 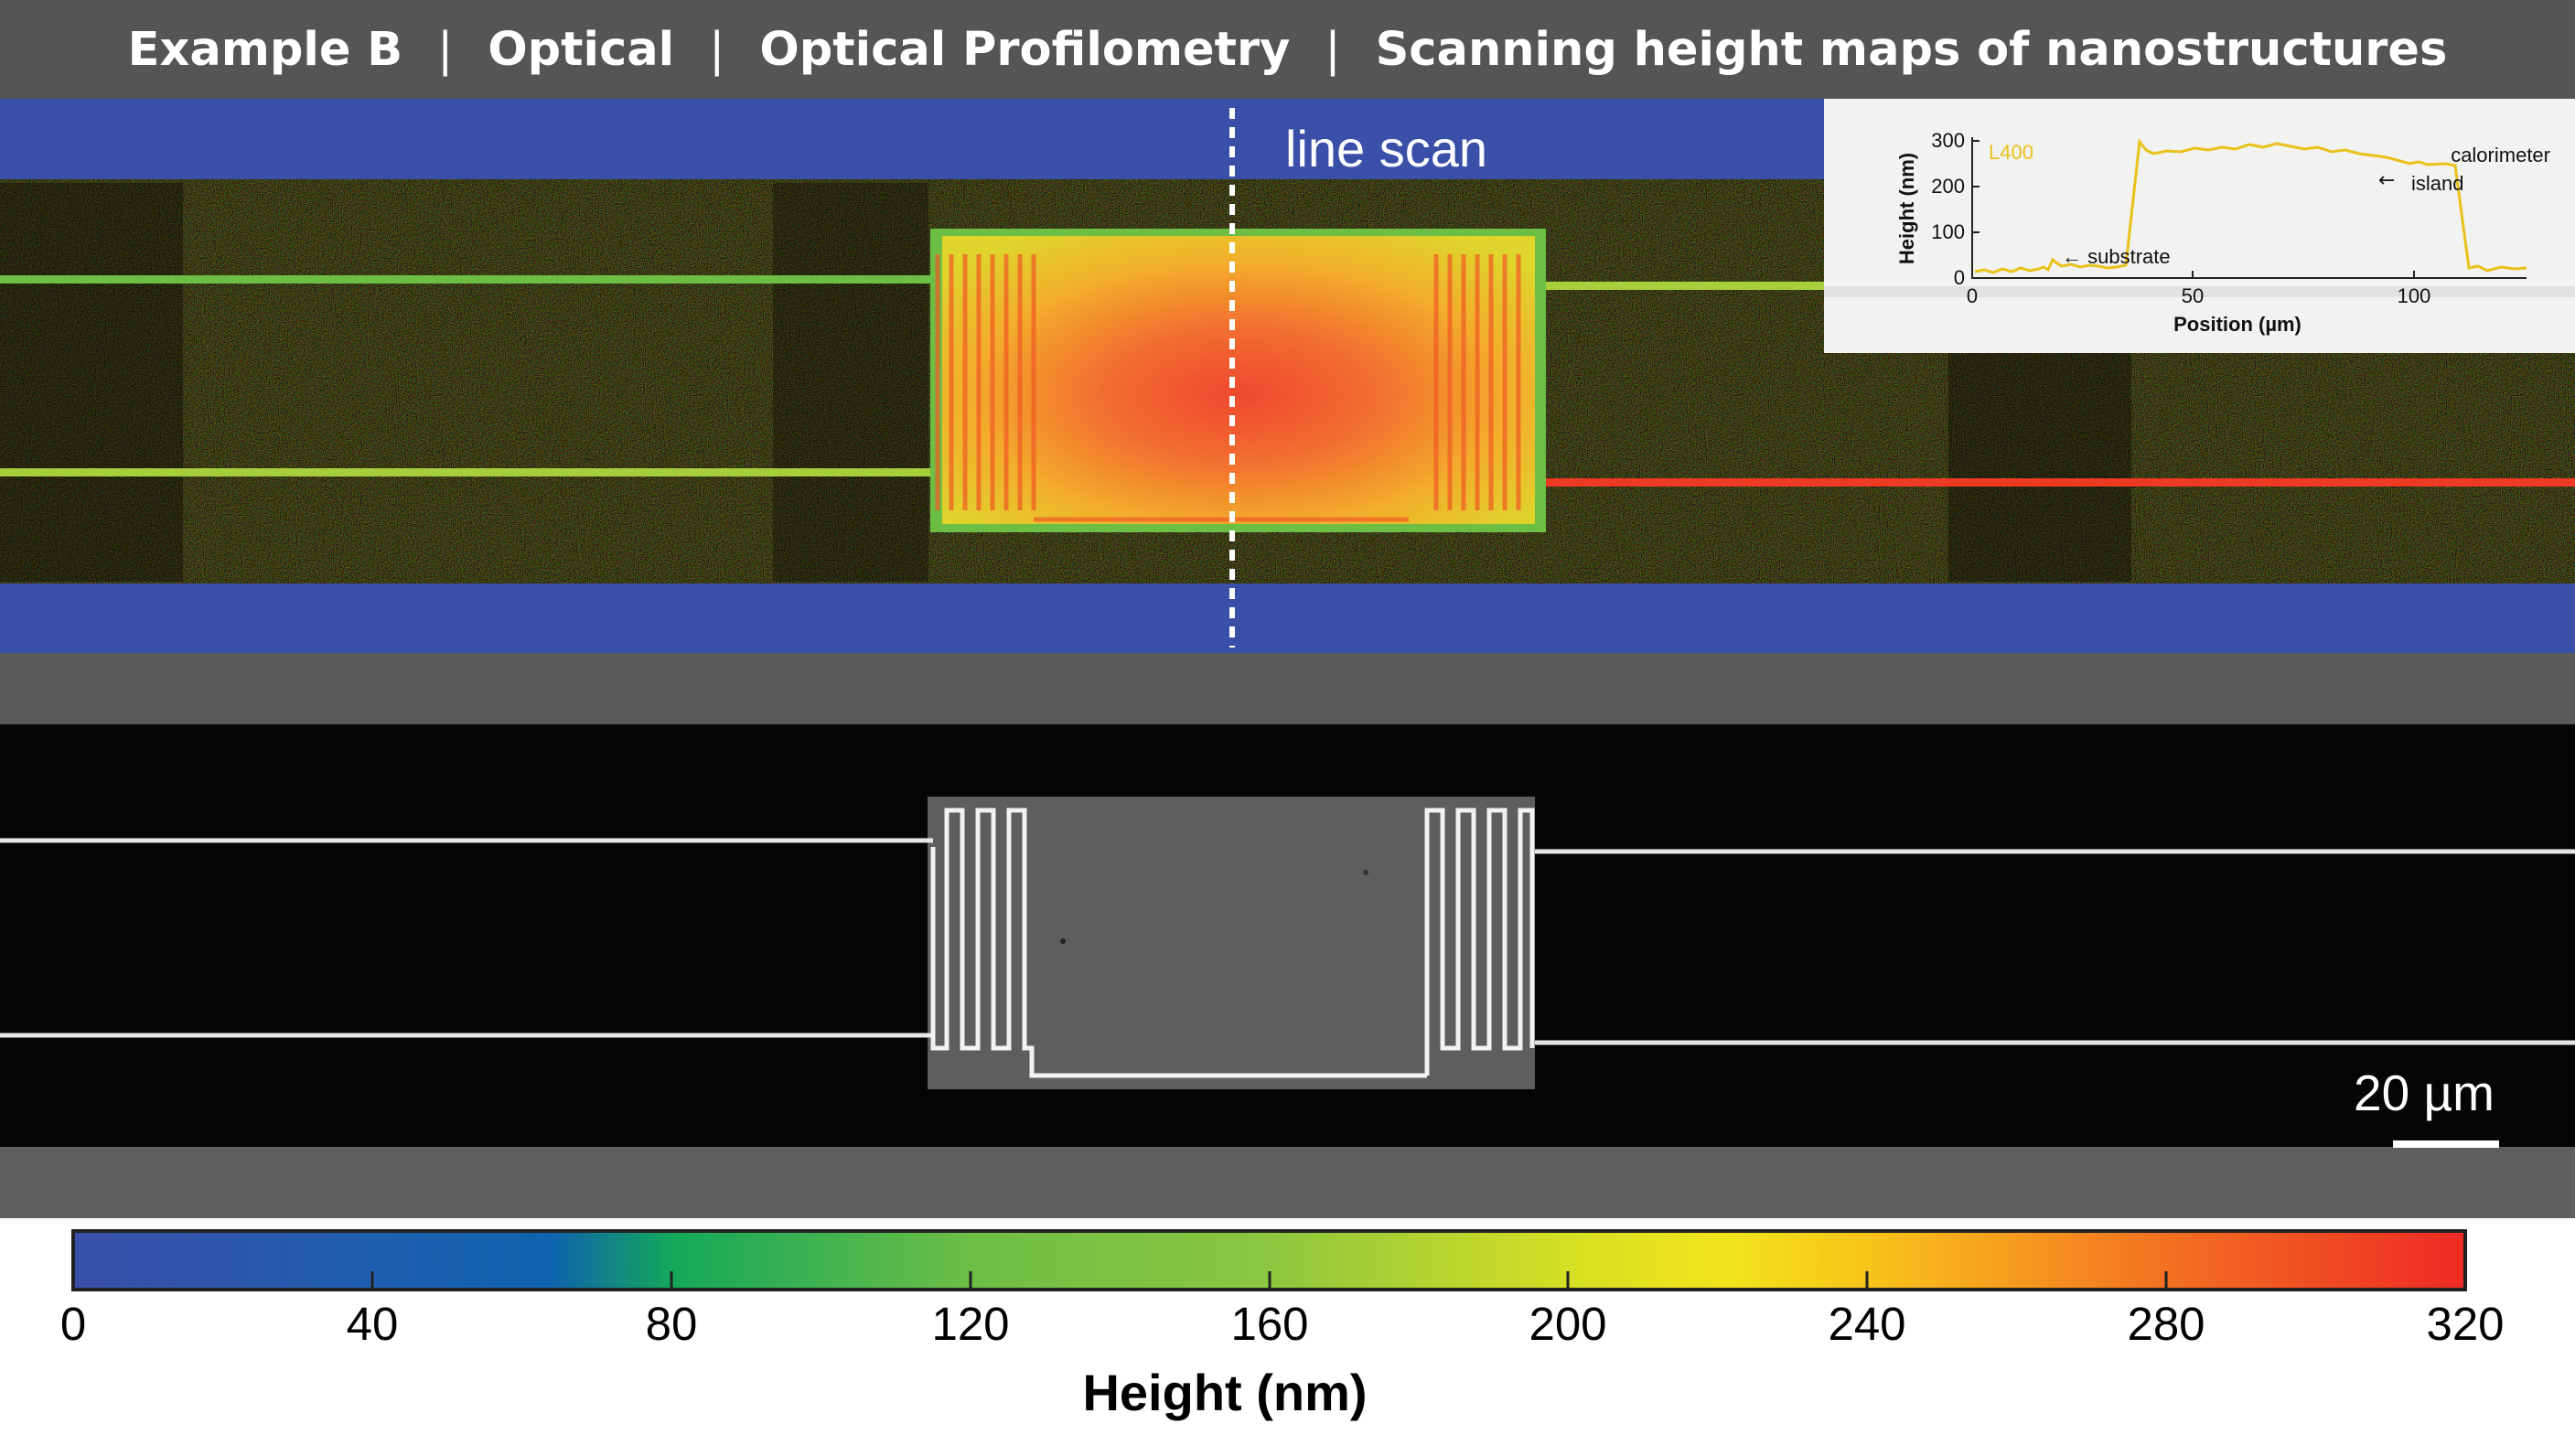 I want to click on colorbar-tick-label: 320, so click(x=2466, y=1324).